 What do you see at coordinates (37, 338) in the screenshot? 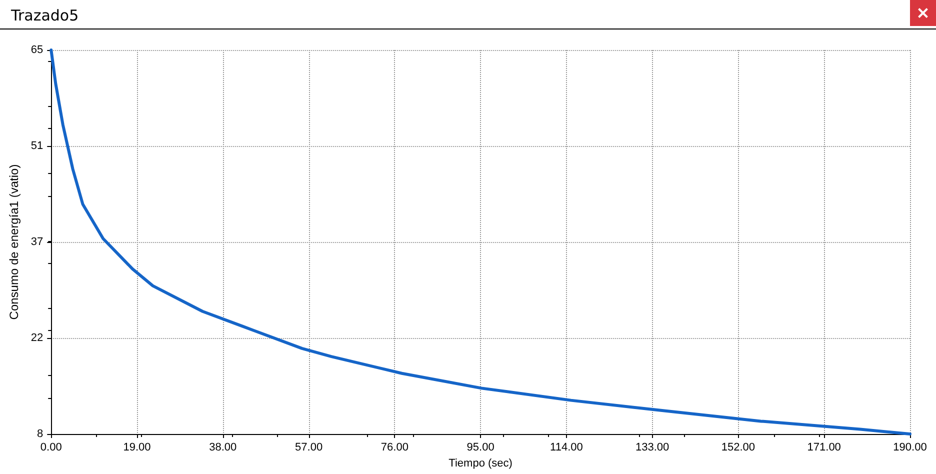
I see `y-tick-label: 22` at bounding box center [37, 338].